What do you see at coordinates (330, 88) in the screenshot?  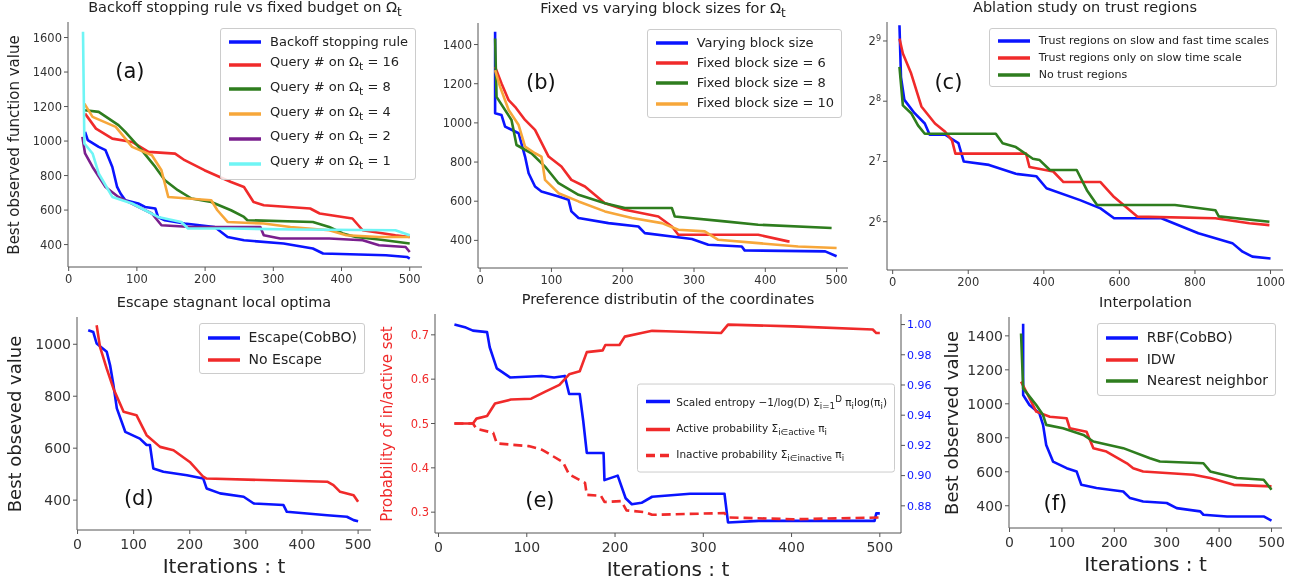 I see `legend-label: Query # on Ω$_{t}$ = 8` at bounding box center [330, 88].